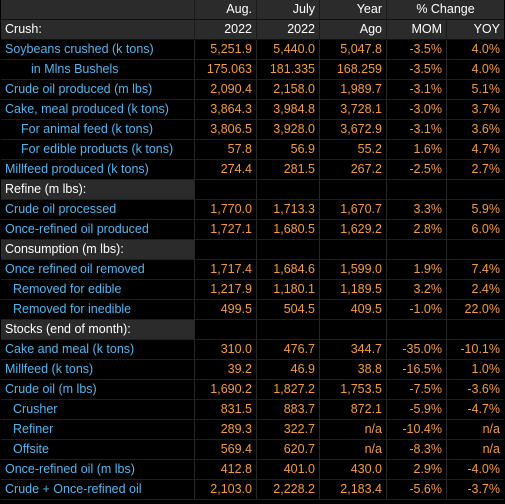  Describe the element at coordinates (97, 290) in the screenshot. I see `row-label: Removed for edible` at that location.